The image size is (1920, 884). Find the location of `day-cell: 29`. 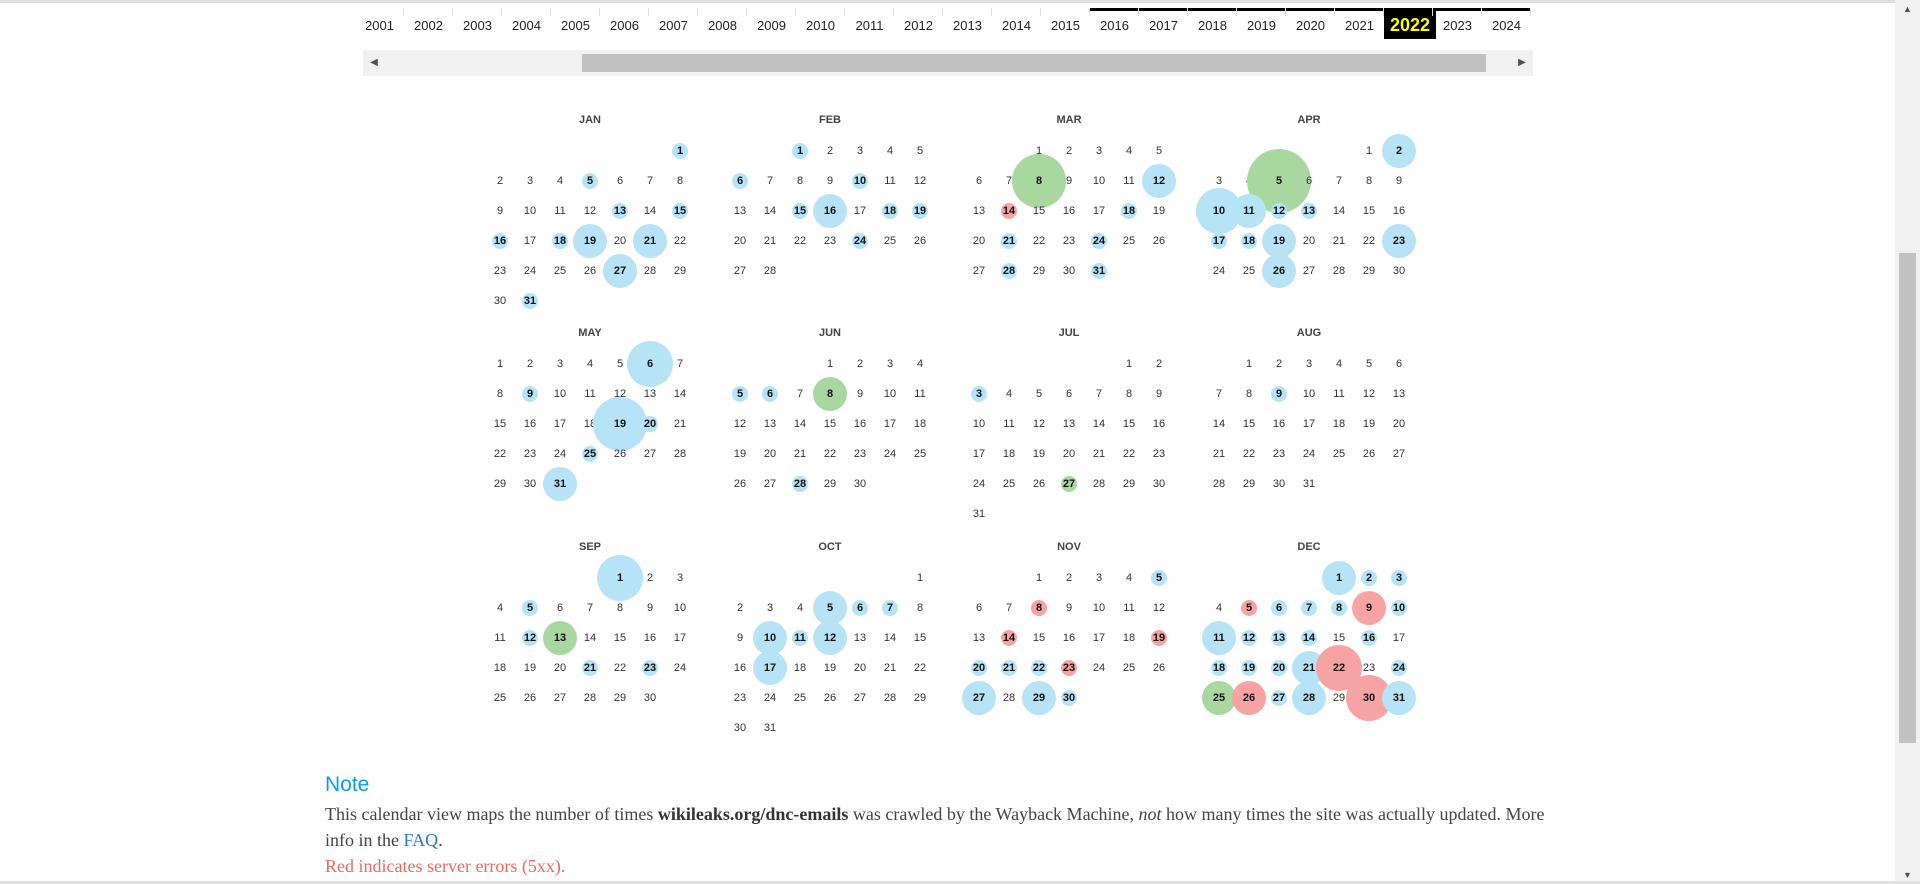

day-cell: 29 is located at coordinates (1039, 698).